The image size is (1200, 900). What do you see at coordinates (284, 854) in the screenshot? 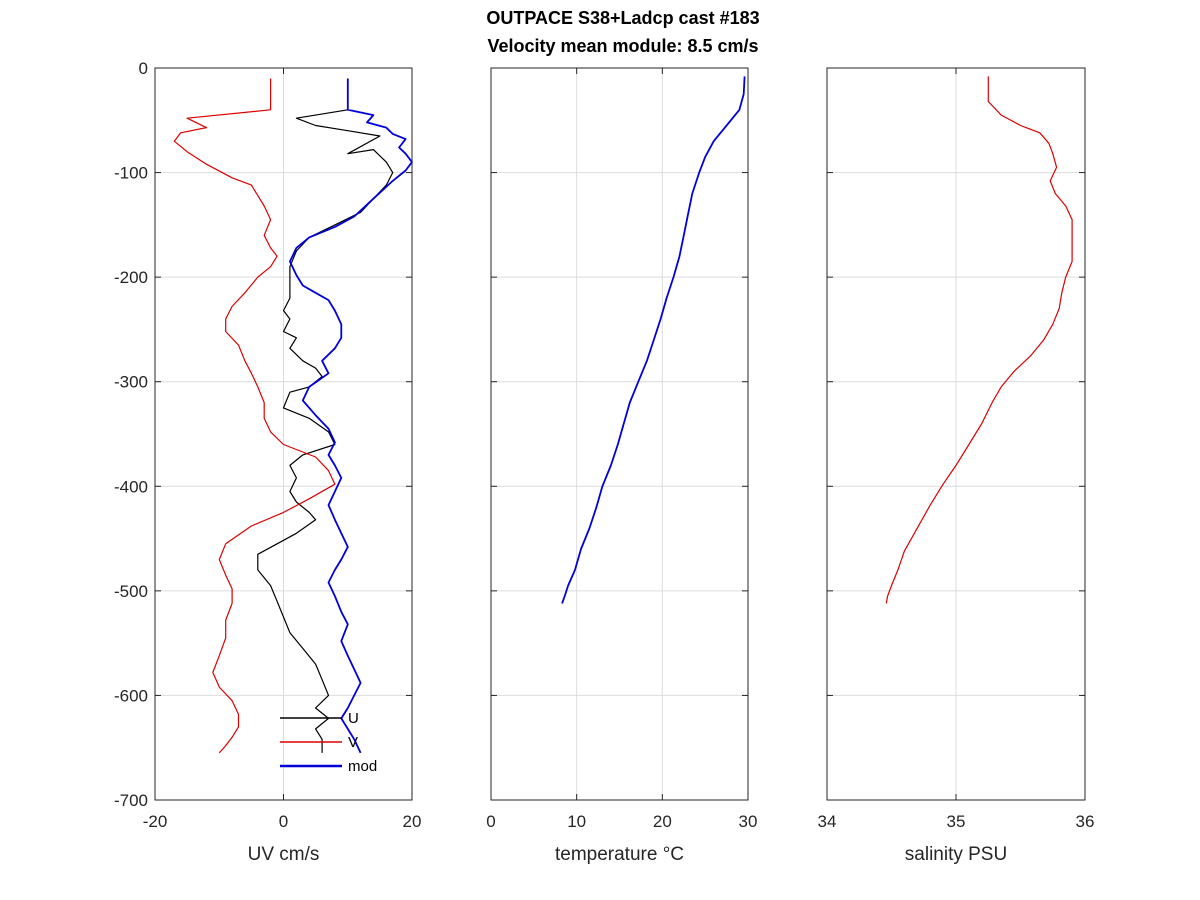
I see `x-axis-label: UV cm/s` at bounding box center [284, 854].